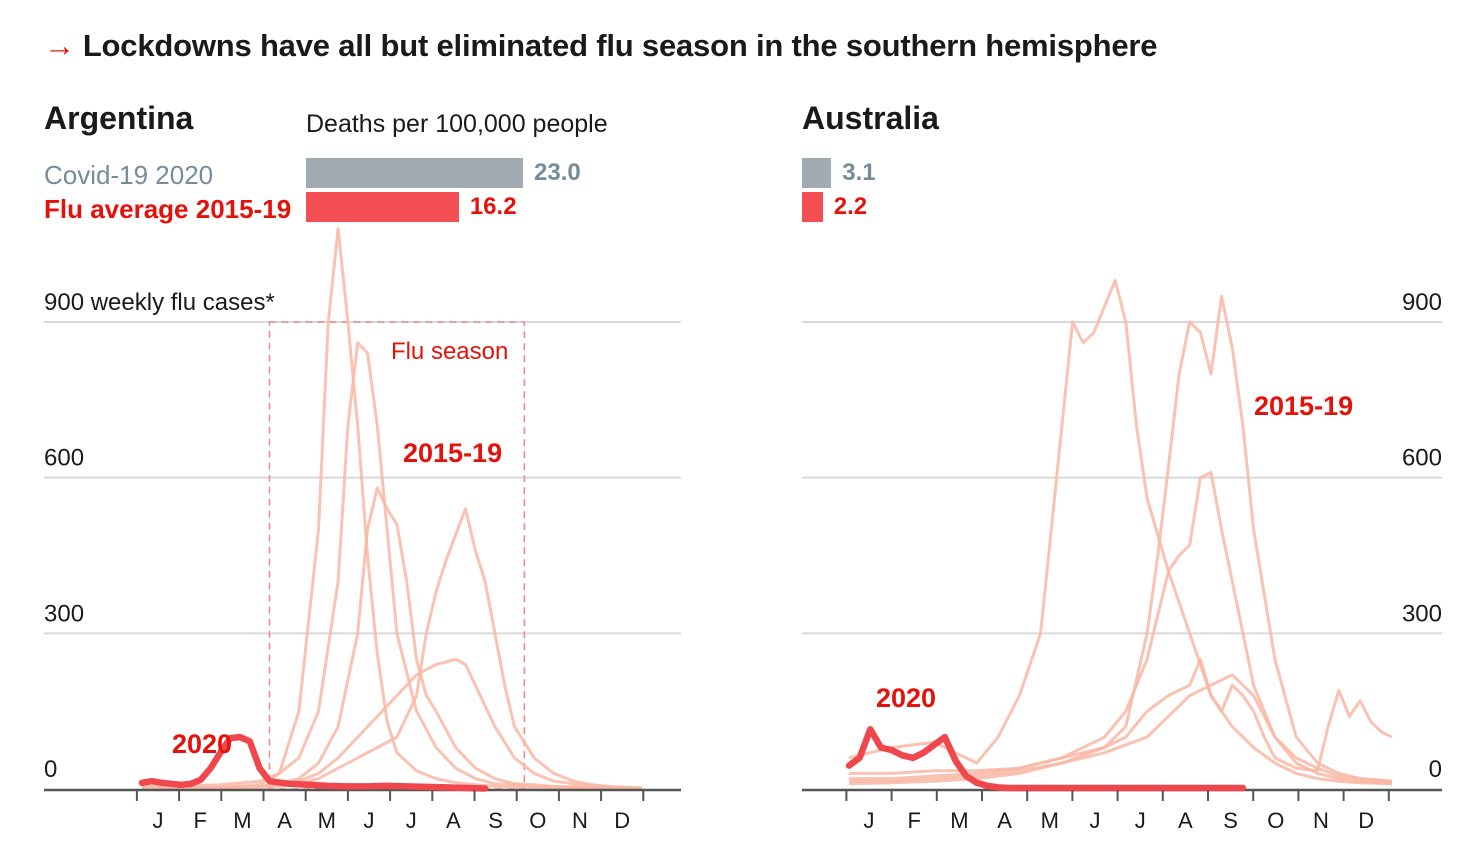  Describe the element at coordinates (557, 172) in the screenshot. I see `argentina-covid-deaths-value: 23.0` at that location.